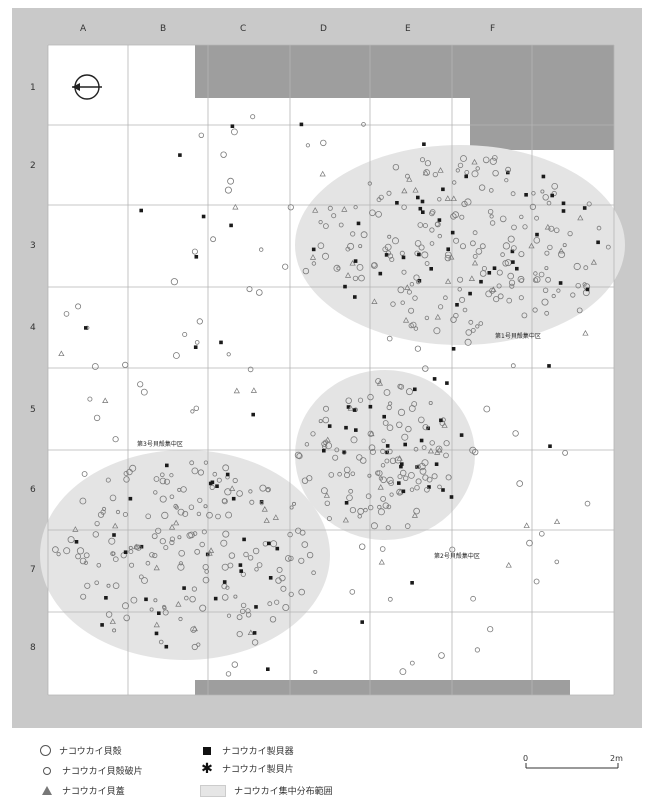 The width and height of the screenshot is (653, 801). I want to click on row-label-7: 7, so click(33, 570).